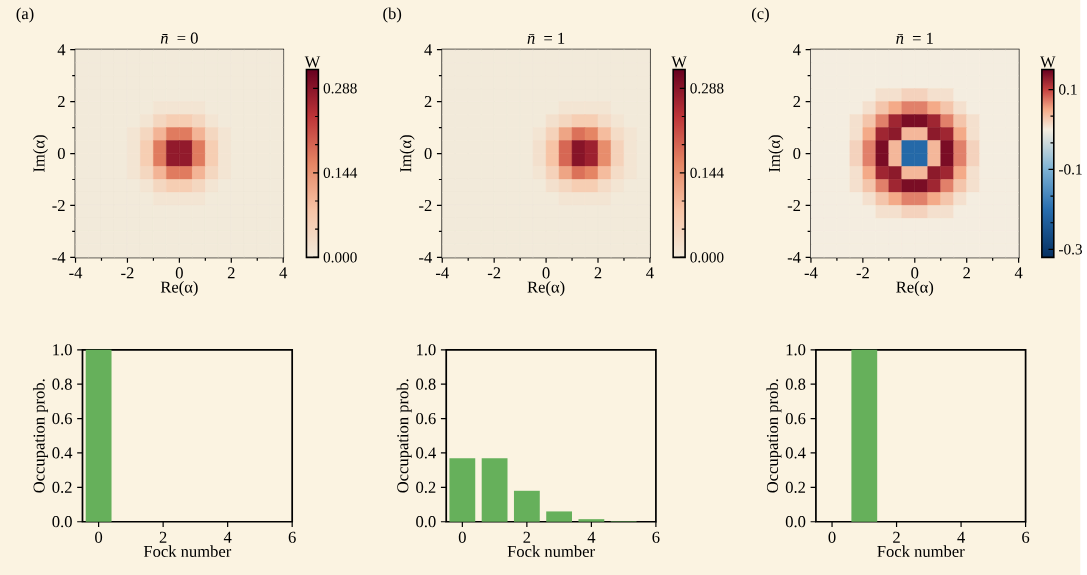 The image size is (1087, 575). I want to click on text: (a), so click(25, 15).